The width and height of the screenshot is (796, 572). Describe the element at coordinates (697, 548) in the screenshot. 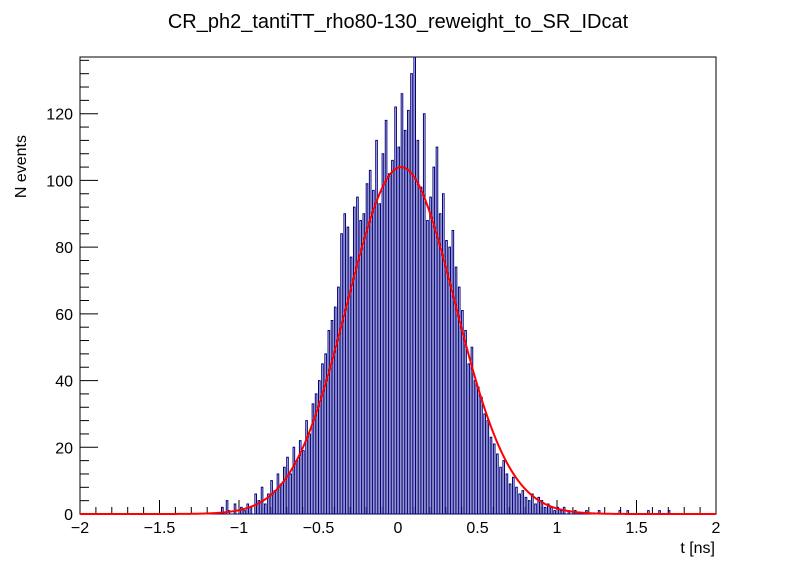

I see `x-axis-label: t [ns]` at that location.